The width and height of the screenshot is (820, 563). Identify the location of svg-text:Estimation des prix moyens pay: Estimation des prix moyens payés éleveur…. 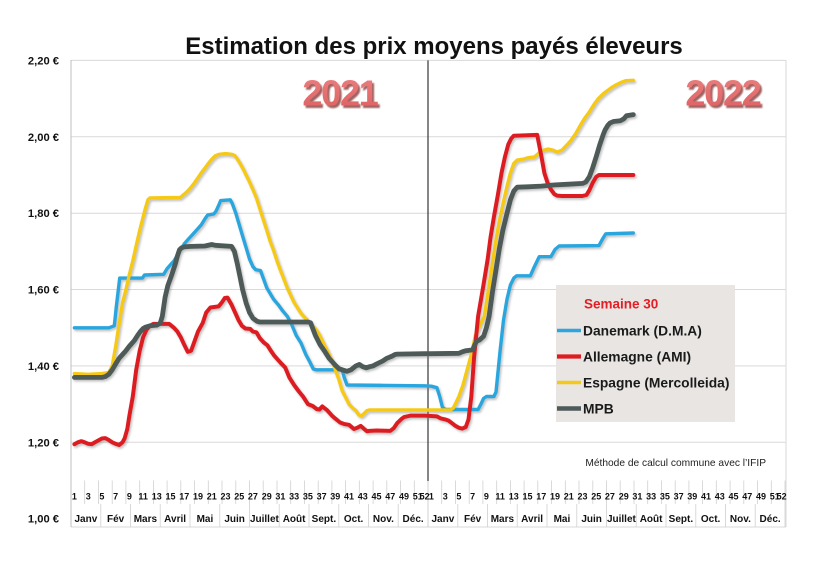
(434, 46).